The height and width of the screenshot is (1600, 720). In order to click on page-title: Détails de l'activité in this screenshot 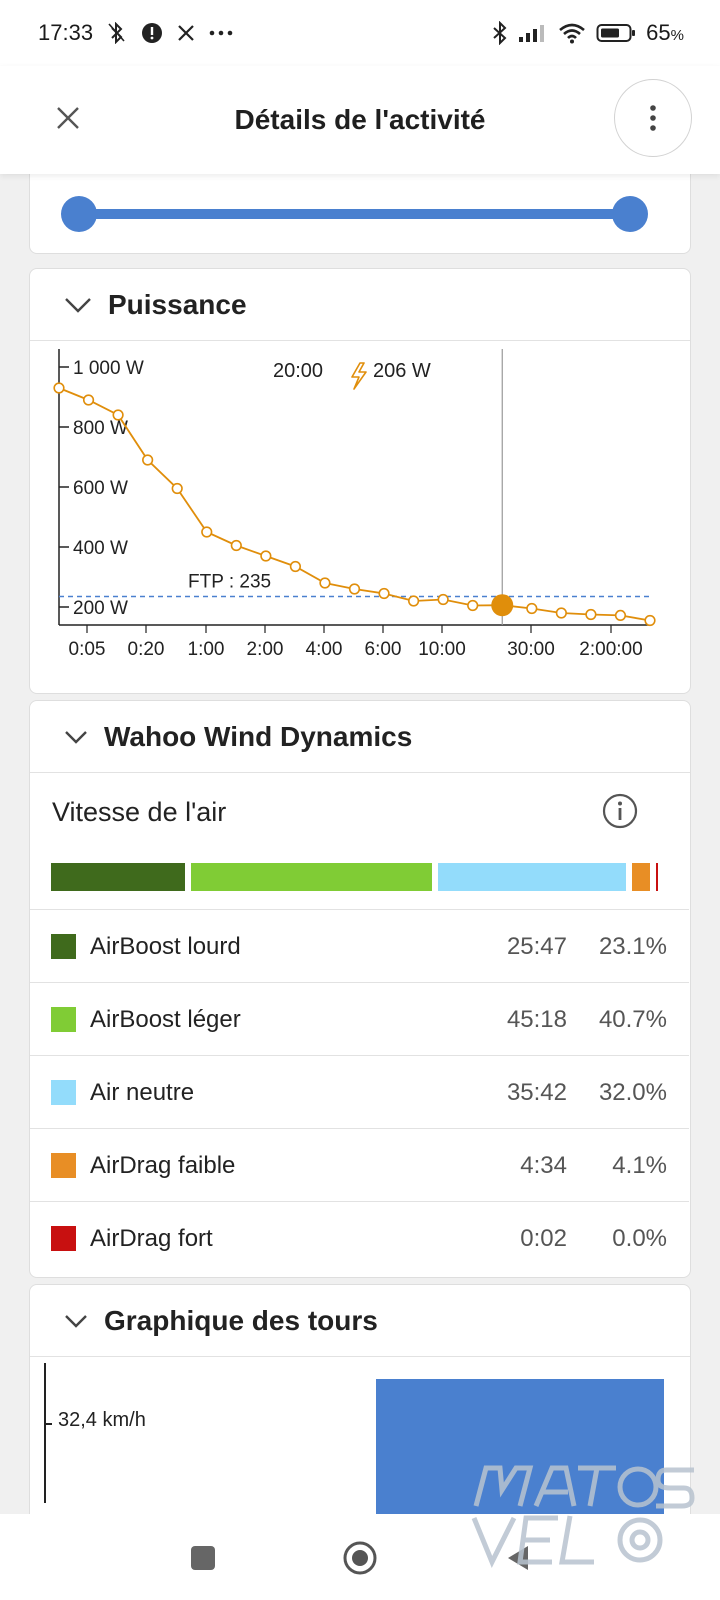, I will do `click(360, 119)`.